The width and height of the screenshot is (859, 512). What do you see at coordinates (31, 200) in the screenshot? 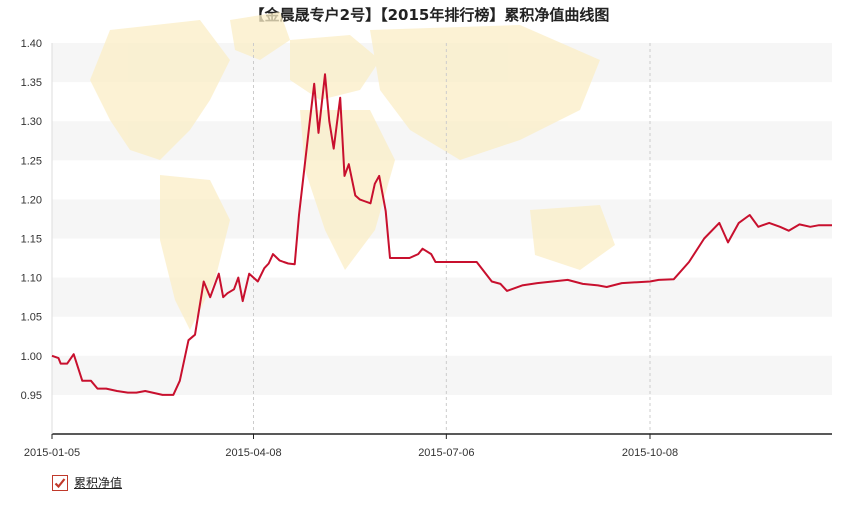
I see `y-tick-label: 1.20` at bounding box center [31, 200].